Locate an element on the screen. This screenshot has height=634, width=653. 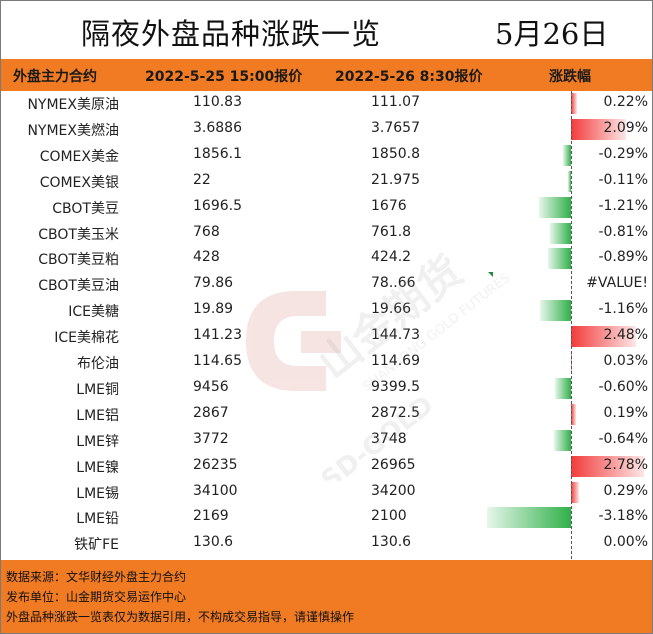
table-row: LME锌 3772 3748 -0.64% is located at coordinates (326, 440).